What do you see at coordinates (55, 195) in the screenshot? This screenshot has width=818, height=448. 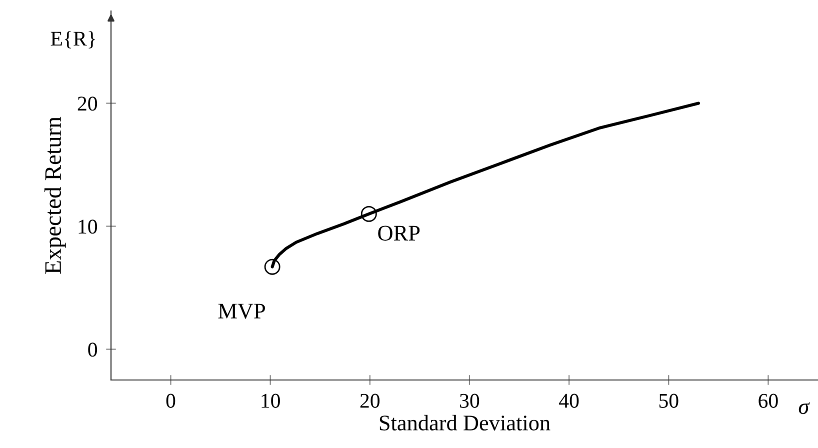 I see `y-axis-title: Expected Return` at bounding box center [55, 195].